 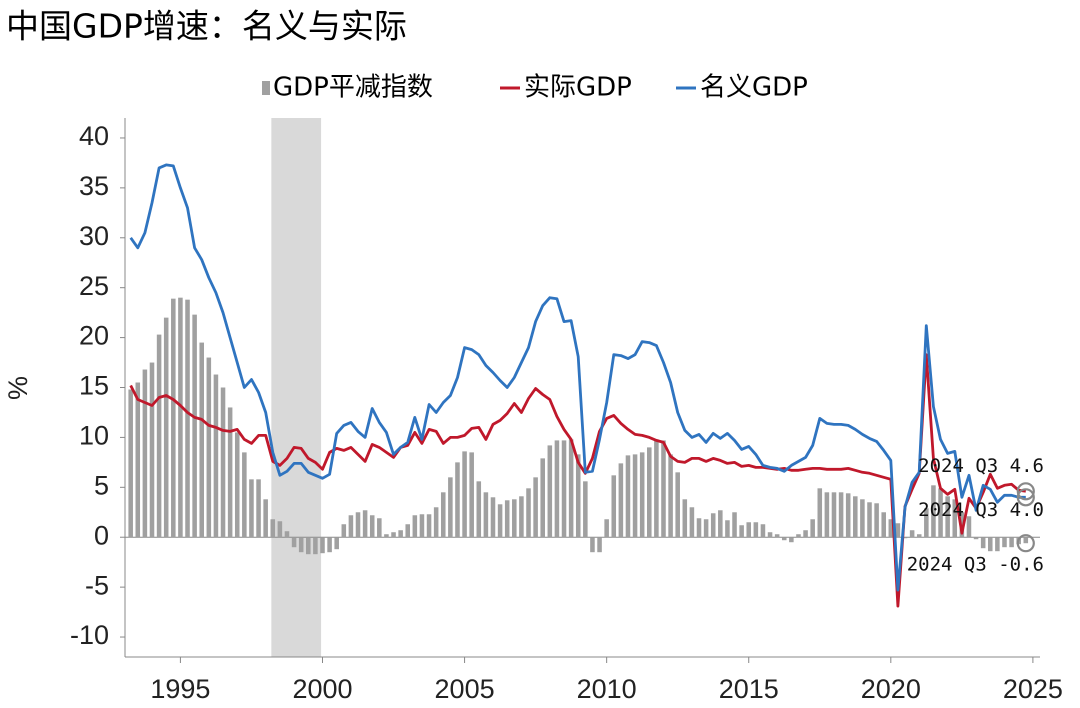 I want to click on y-tick-label: -5, so click(x=97, y=585).